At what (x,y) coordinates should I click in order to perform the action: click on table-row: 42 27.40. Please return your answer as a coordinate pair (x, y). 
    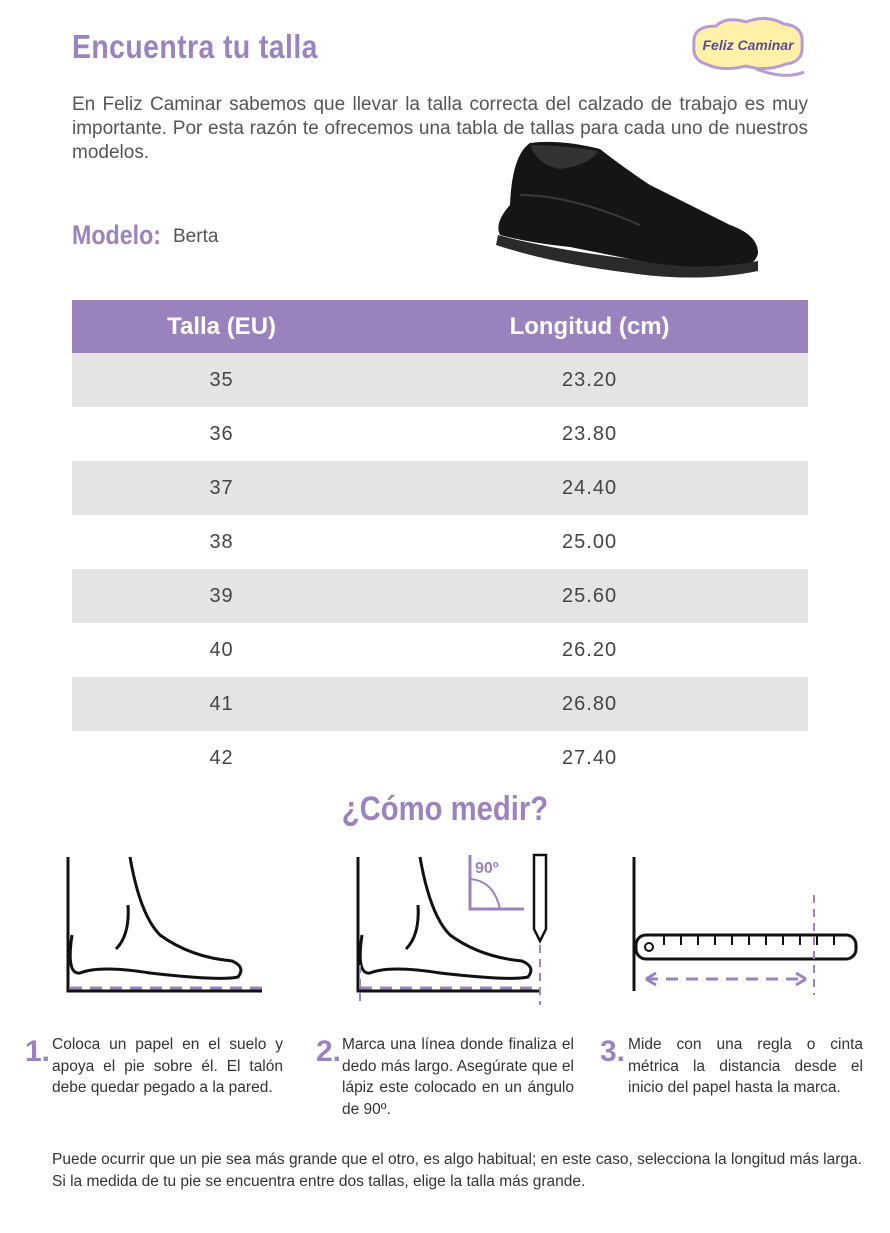
    Looking at the image, I should click on (440, 758).